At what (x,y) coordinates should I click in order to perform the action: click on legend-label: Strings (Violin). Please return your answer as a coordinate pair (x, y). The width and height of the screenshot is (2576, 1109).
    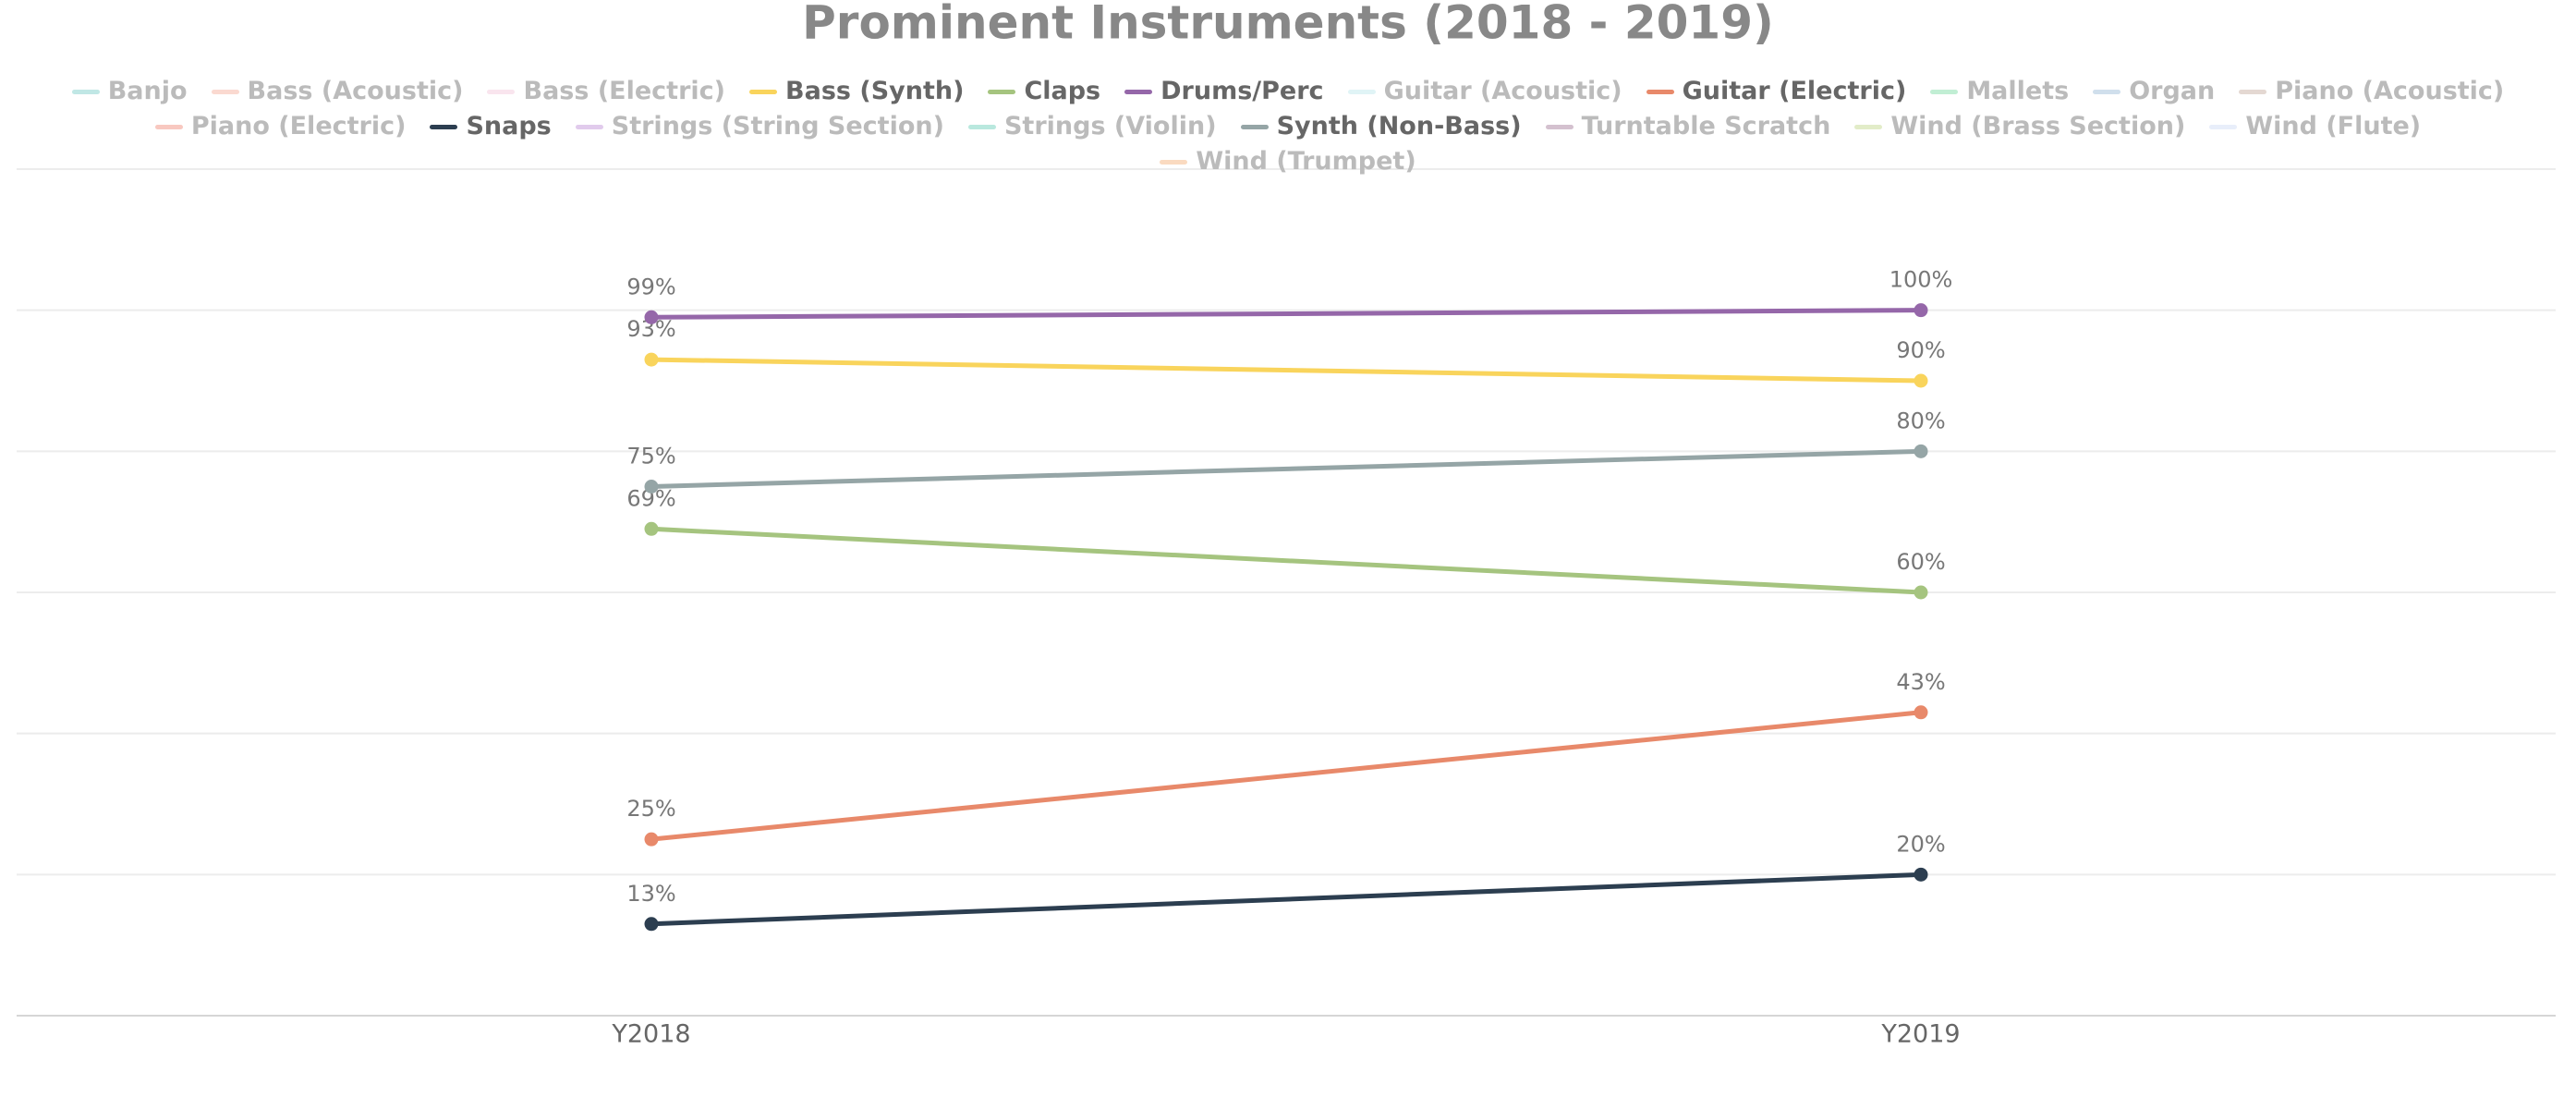
    Looking at the image, I should click on (1110, 126).